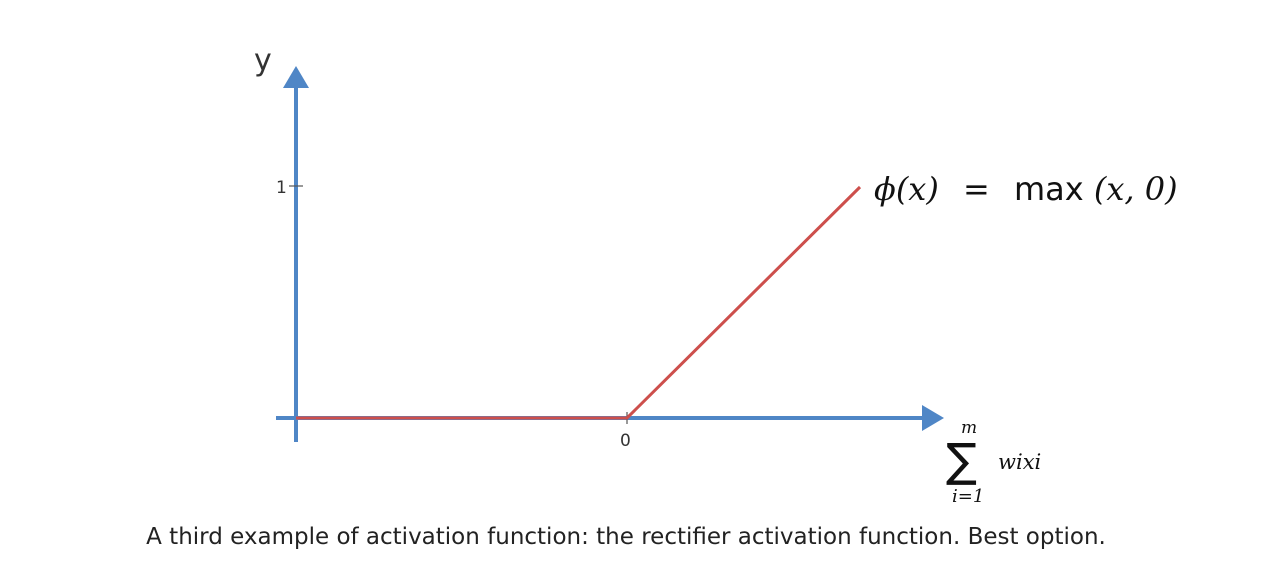  I want to click on sum-upper-limit: m, so click(969, 428).